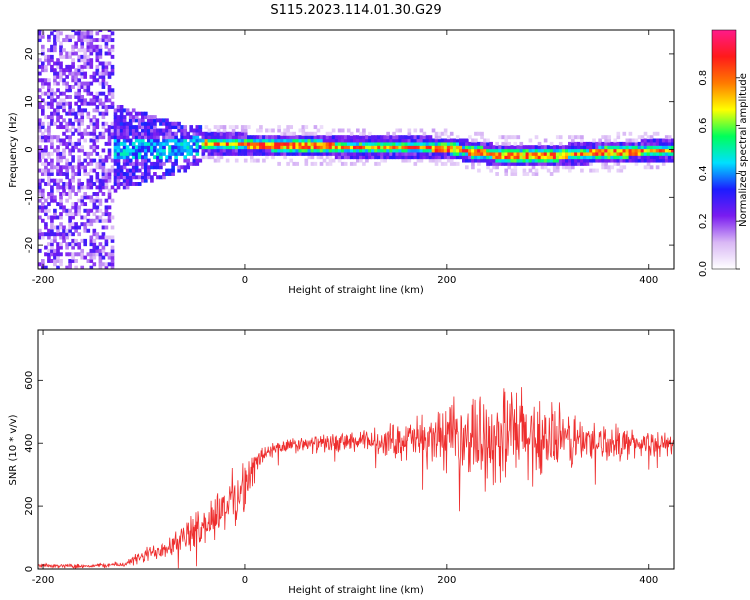 The width and height of the screenshot is (750, 600). I want to click on colorbar-tick-label: 0.6, so click(703, 126).